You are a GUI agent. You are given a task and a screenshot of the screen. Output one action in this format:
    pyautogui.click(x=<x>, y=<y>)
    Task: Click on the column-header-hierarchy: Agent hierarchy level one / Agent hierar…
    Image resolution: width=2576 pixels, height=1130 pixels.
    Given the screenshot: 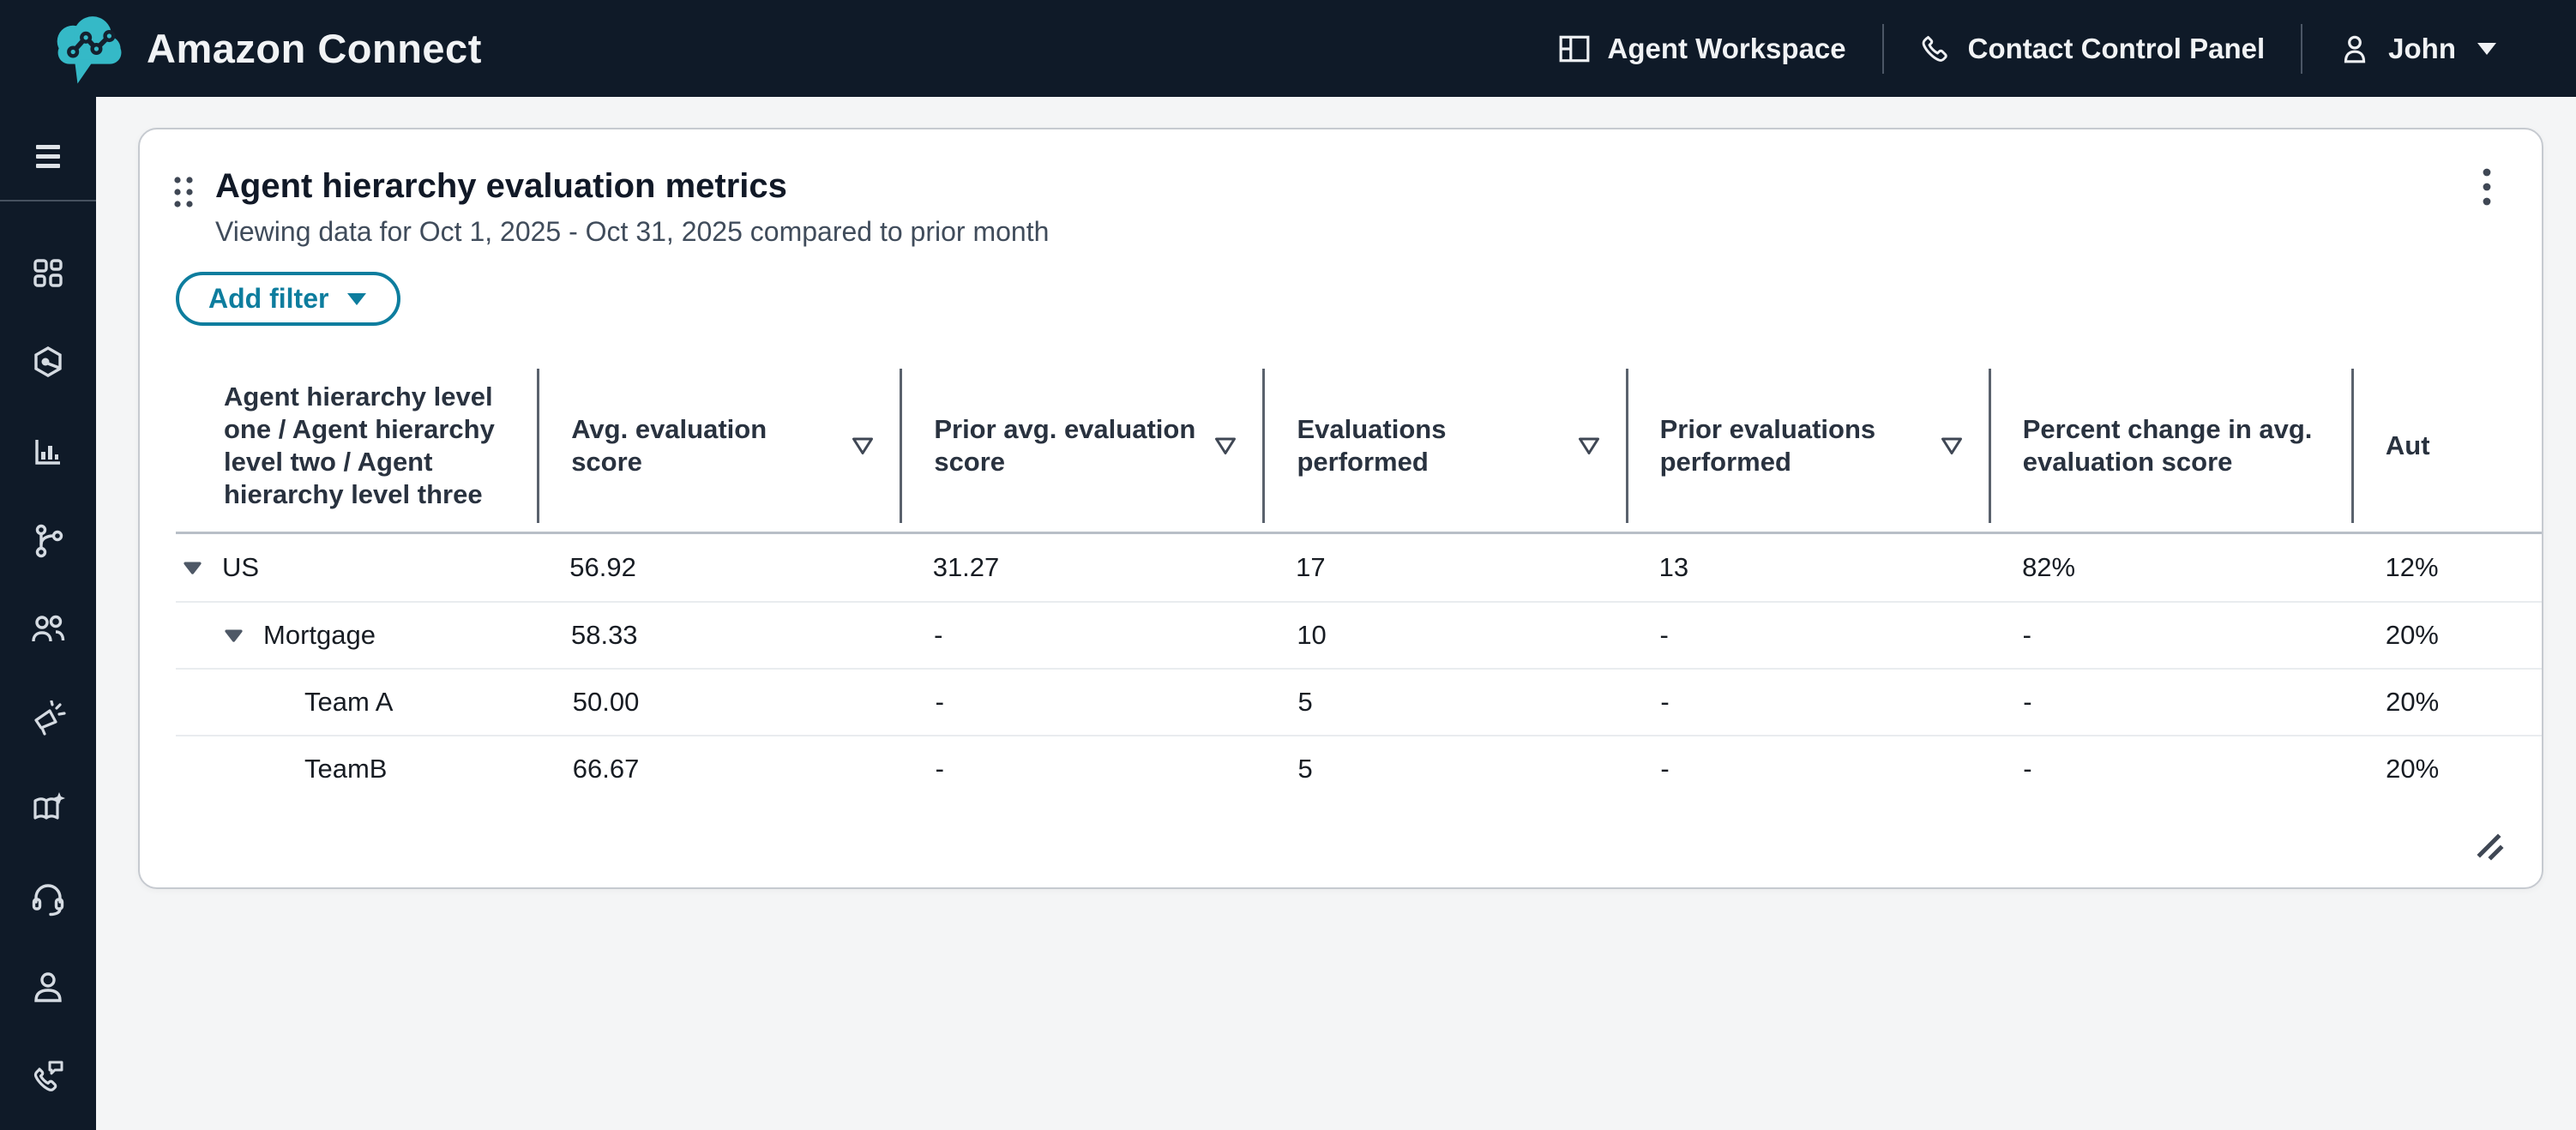 What is the action you would take?
    pyautogui.click(x=359, y=446)
    